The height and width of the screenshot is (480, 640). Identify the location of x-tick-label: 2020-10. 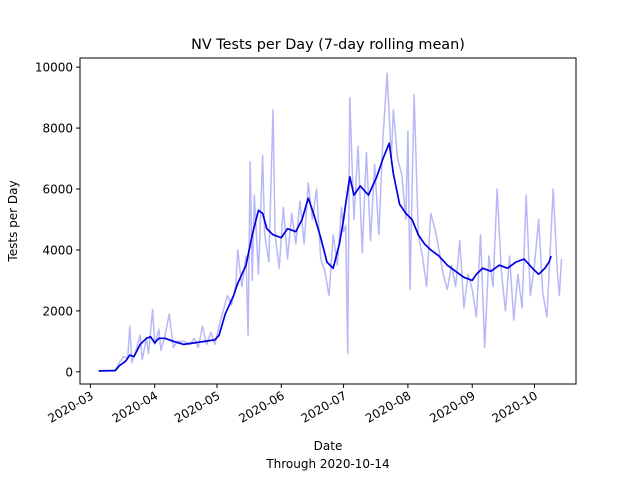
(515, 406).